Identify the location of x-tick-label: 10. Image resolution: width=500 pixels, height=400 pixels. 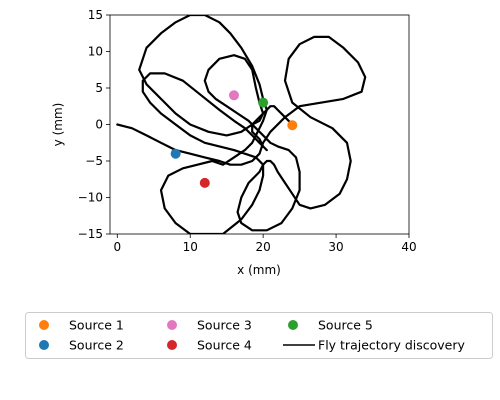
(190, 247).